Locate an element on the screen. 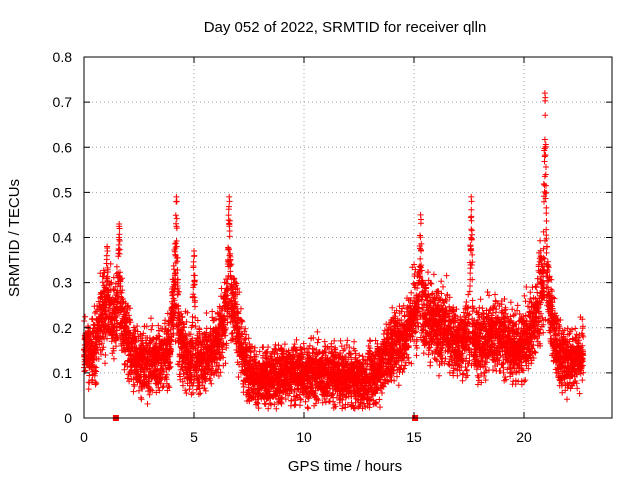 Image resolution: width=640 pixels, height=480 pixels. x-axis-label: GPS time / hours is located at coordinates (345, 466).